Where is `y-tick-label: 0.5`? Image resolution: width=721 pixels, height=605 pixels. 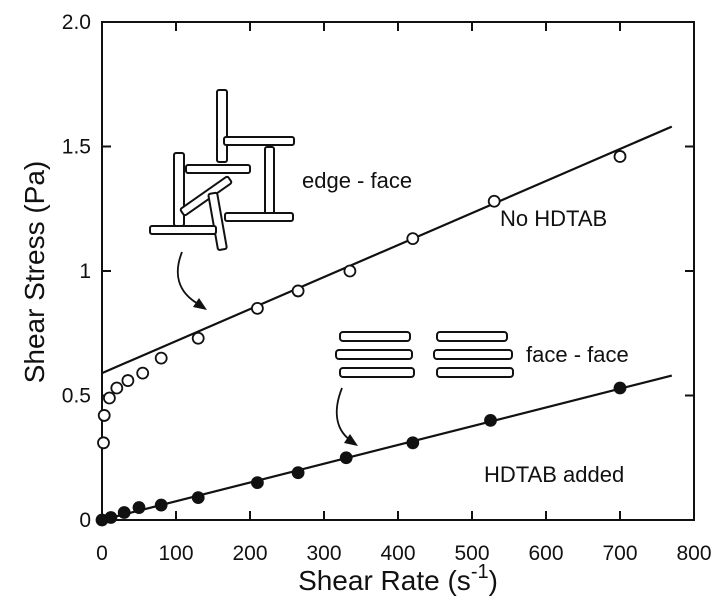 y-tick-label: 0.5 is located at coordinates (76, 396).